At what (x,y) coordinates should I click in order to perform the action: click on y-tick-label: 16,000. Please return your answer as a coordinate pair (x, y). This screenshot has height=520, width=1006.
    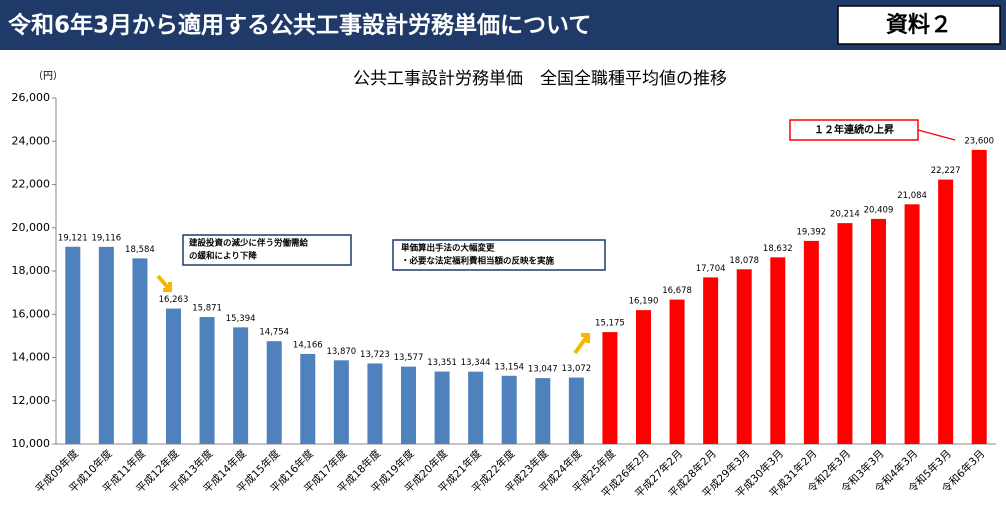
    Looking at the image, I should click on (31, 313).